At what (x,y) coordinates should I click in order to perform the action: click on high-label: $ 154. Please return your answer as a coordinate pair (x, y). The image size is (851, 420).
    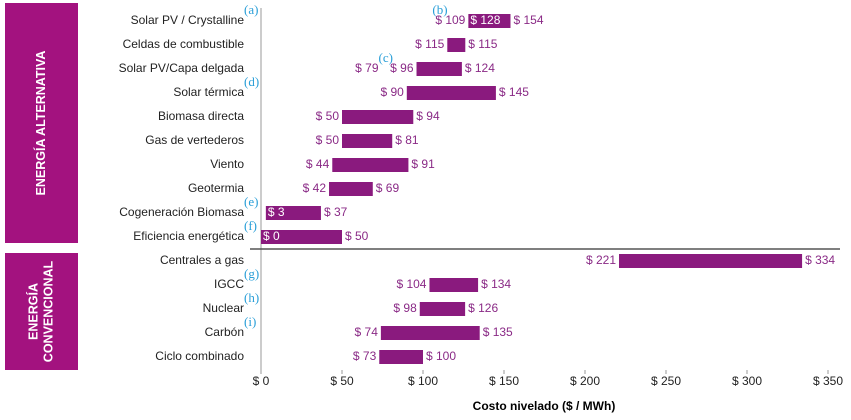
    Looking at the image, I should click on (528, 20).